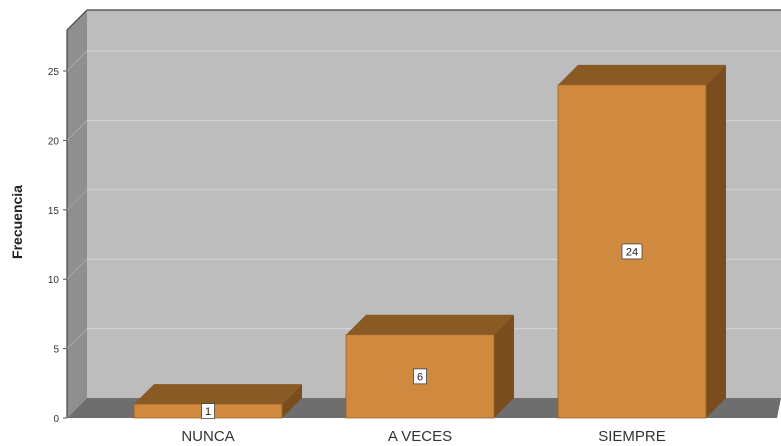  What do you see at coordinates (632, 436) in the screenshot?
I see `x-tick-label: SIEMPRE` at bounding box center [632, 436].